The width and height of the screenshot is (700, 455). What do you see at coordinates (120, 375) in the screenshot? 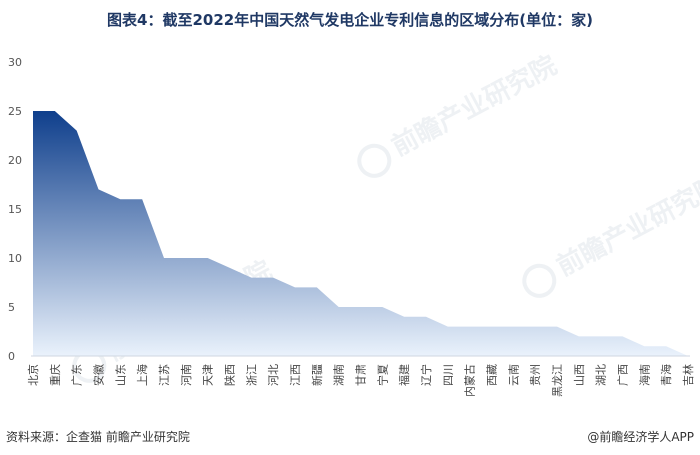
I see `x-tick-label: 山东` at bounding box center [120, 375].